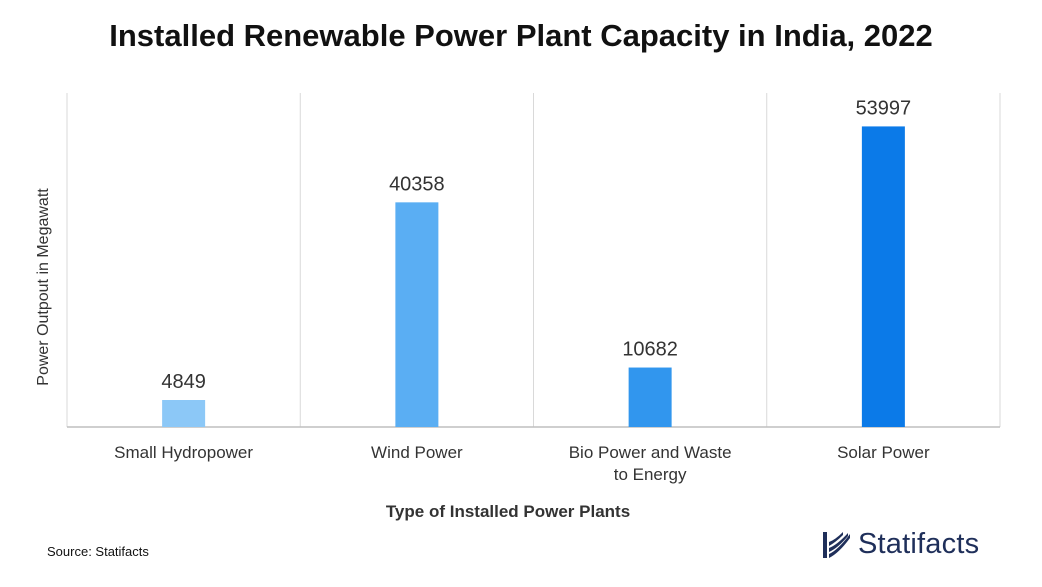 The height and width of the screenshot is (587, 1042). Describe the element at coordinates (417, 184) in the screenshot. I see `data-label: 40358` at that location.